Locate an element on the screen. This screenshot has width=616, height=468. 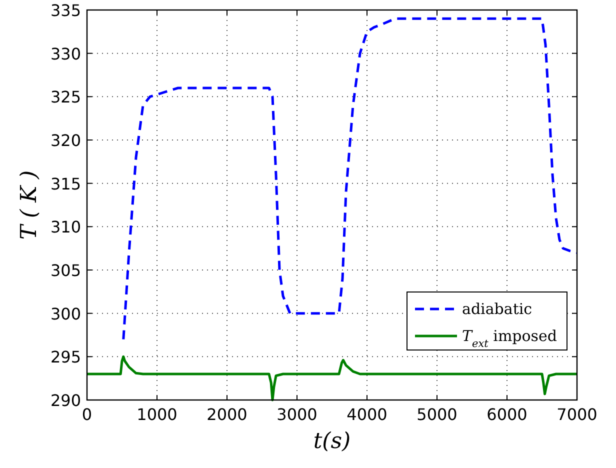
x-tick-label: 1000 is located at coordinates (157, 414).